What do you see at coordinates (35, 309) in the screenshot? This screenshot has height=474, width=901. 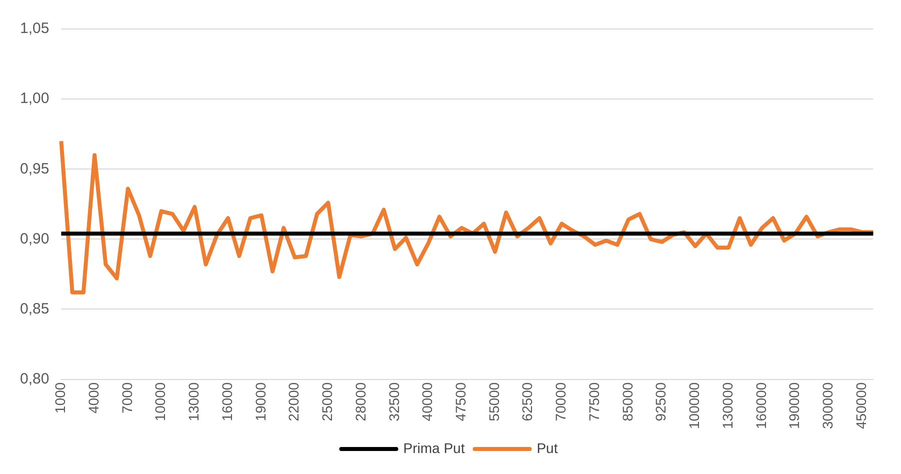 I see `y-tick-label: 0,85` at bounding box center [35, 309].